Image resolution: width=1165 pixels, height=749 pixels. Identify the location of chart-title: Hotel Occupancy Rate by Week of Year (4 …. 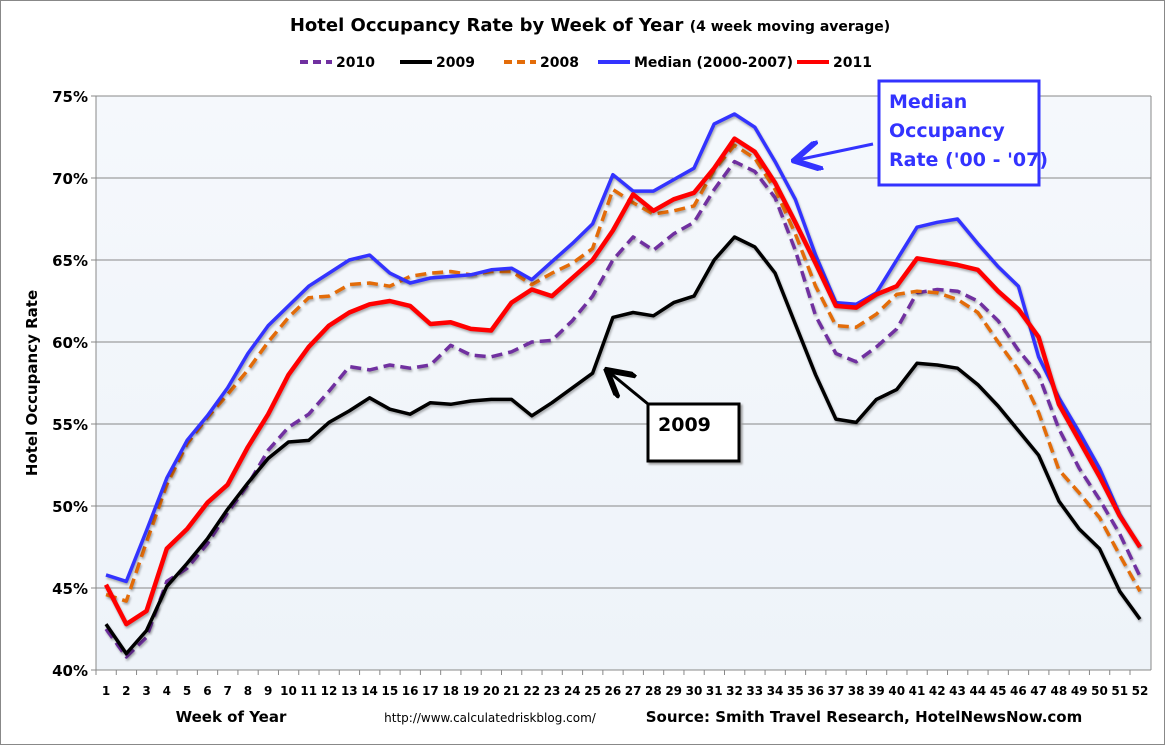
(590, 25).